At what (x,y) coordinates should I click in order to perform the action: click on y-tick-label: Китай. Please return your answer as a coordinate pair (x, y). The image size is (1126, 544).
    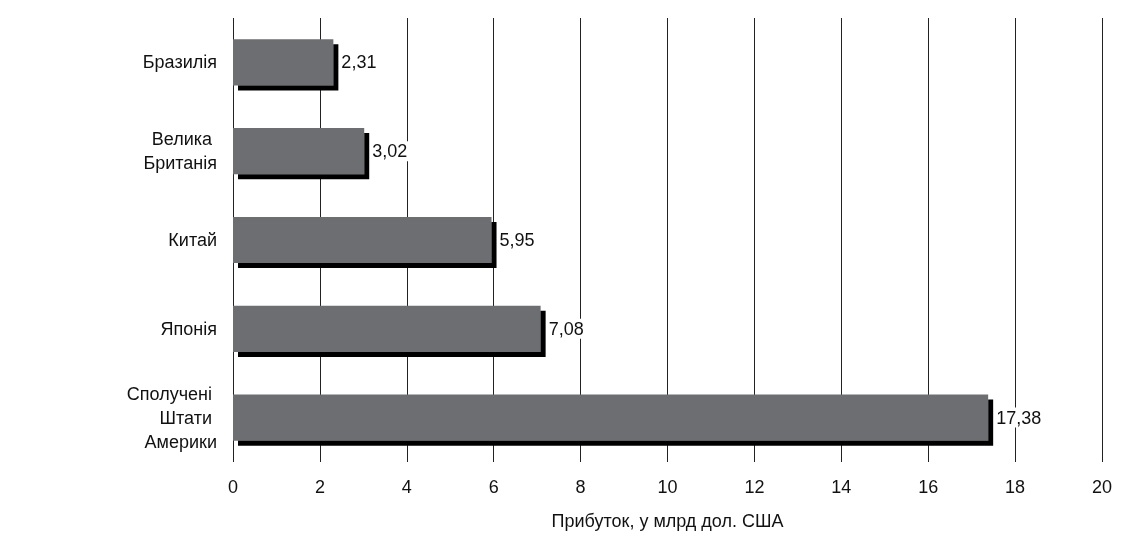
    Looking at the image, I should click on (192, 240).